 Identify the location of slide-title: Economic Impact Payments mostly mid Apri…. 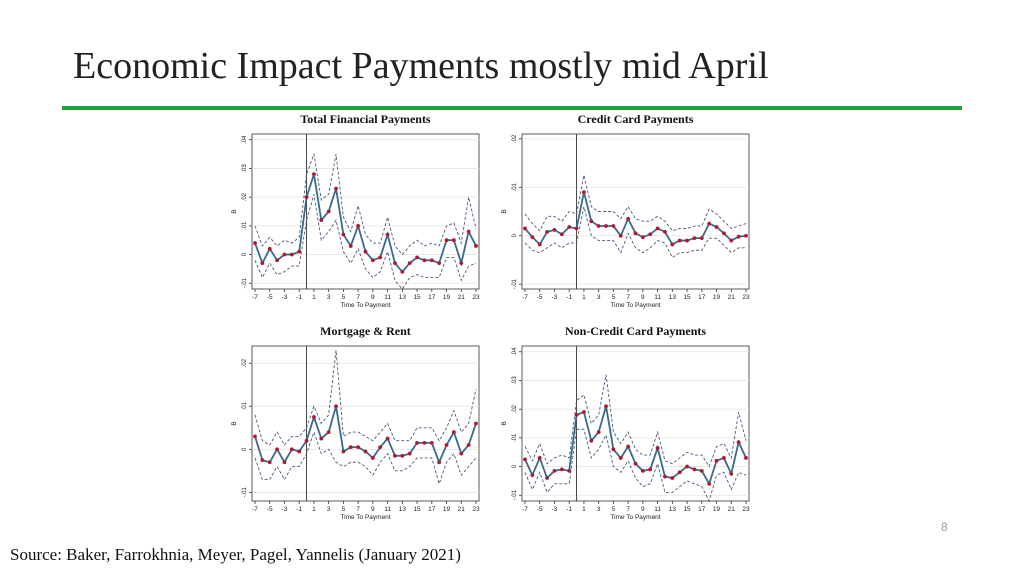
(421, 66).